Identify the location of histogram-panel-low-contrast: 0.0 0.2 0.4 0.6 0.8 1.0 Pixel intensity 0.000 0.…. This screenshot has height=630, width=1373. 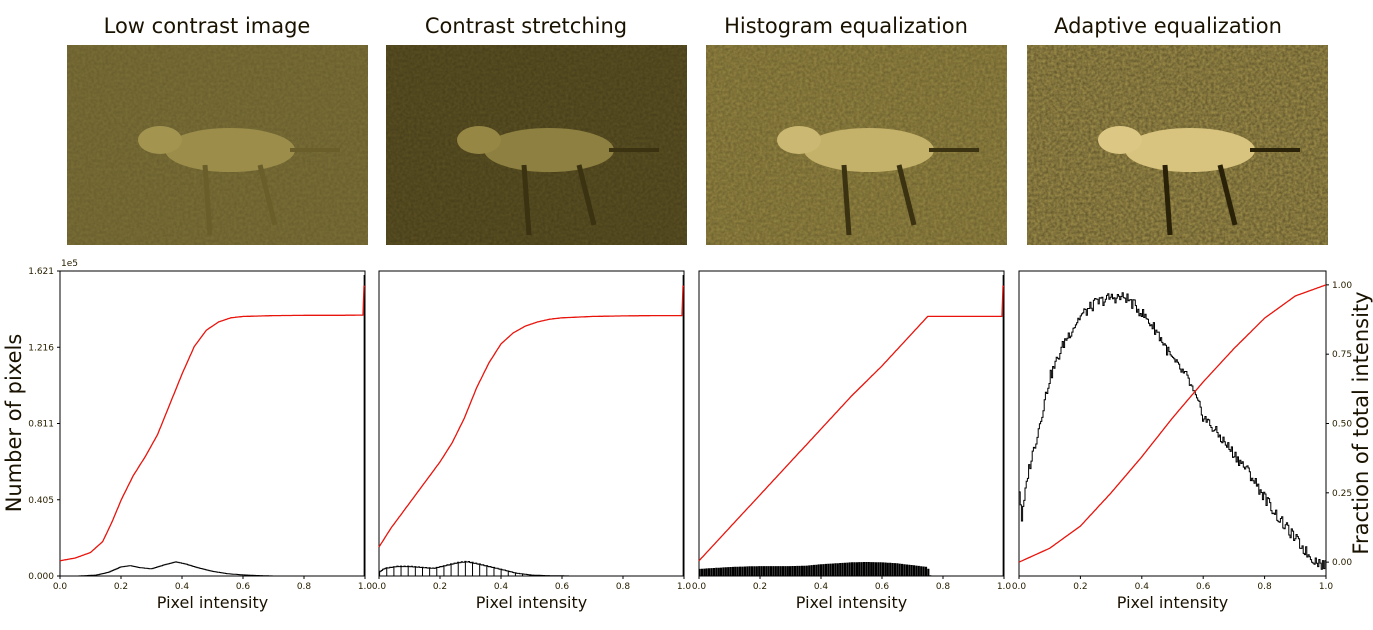
(200, 439).